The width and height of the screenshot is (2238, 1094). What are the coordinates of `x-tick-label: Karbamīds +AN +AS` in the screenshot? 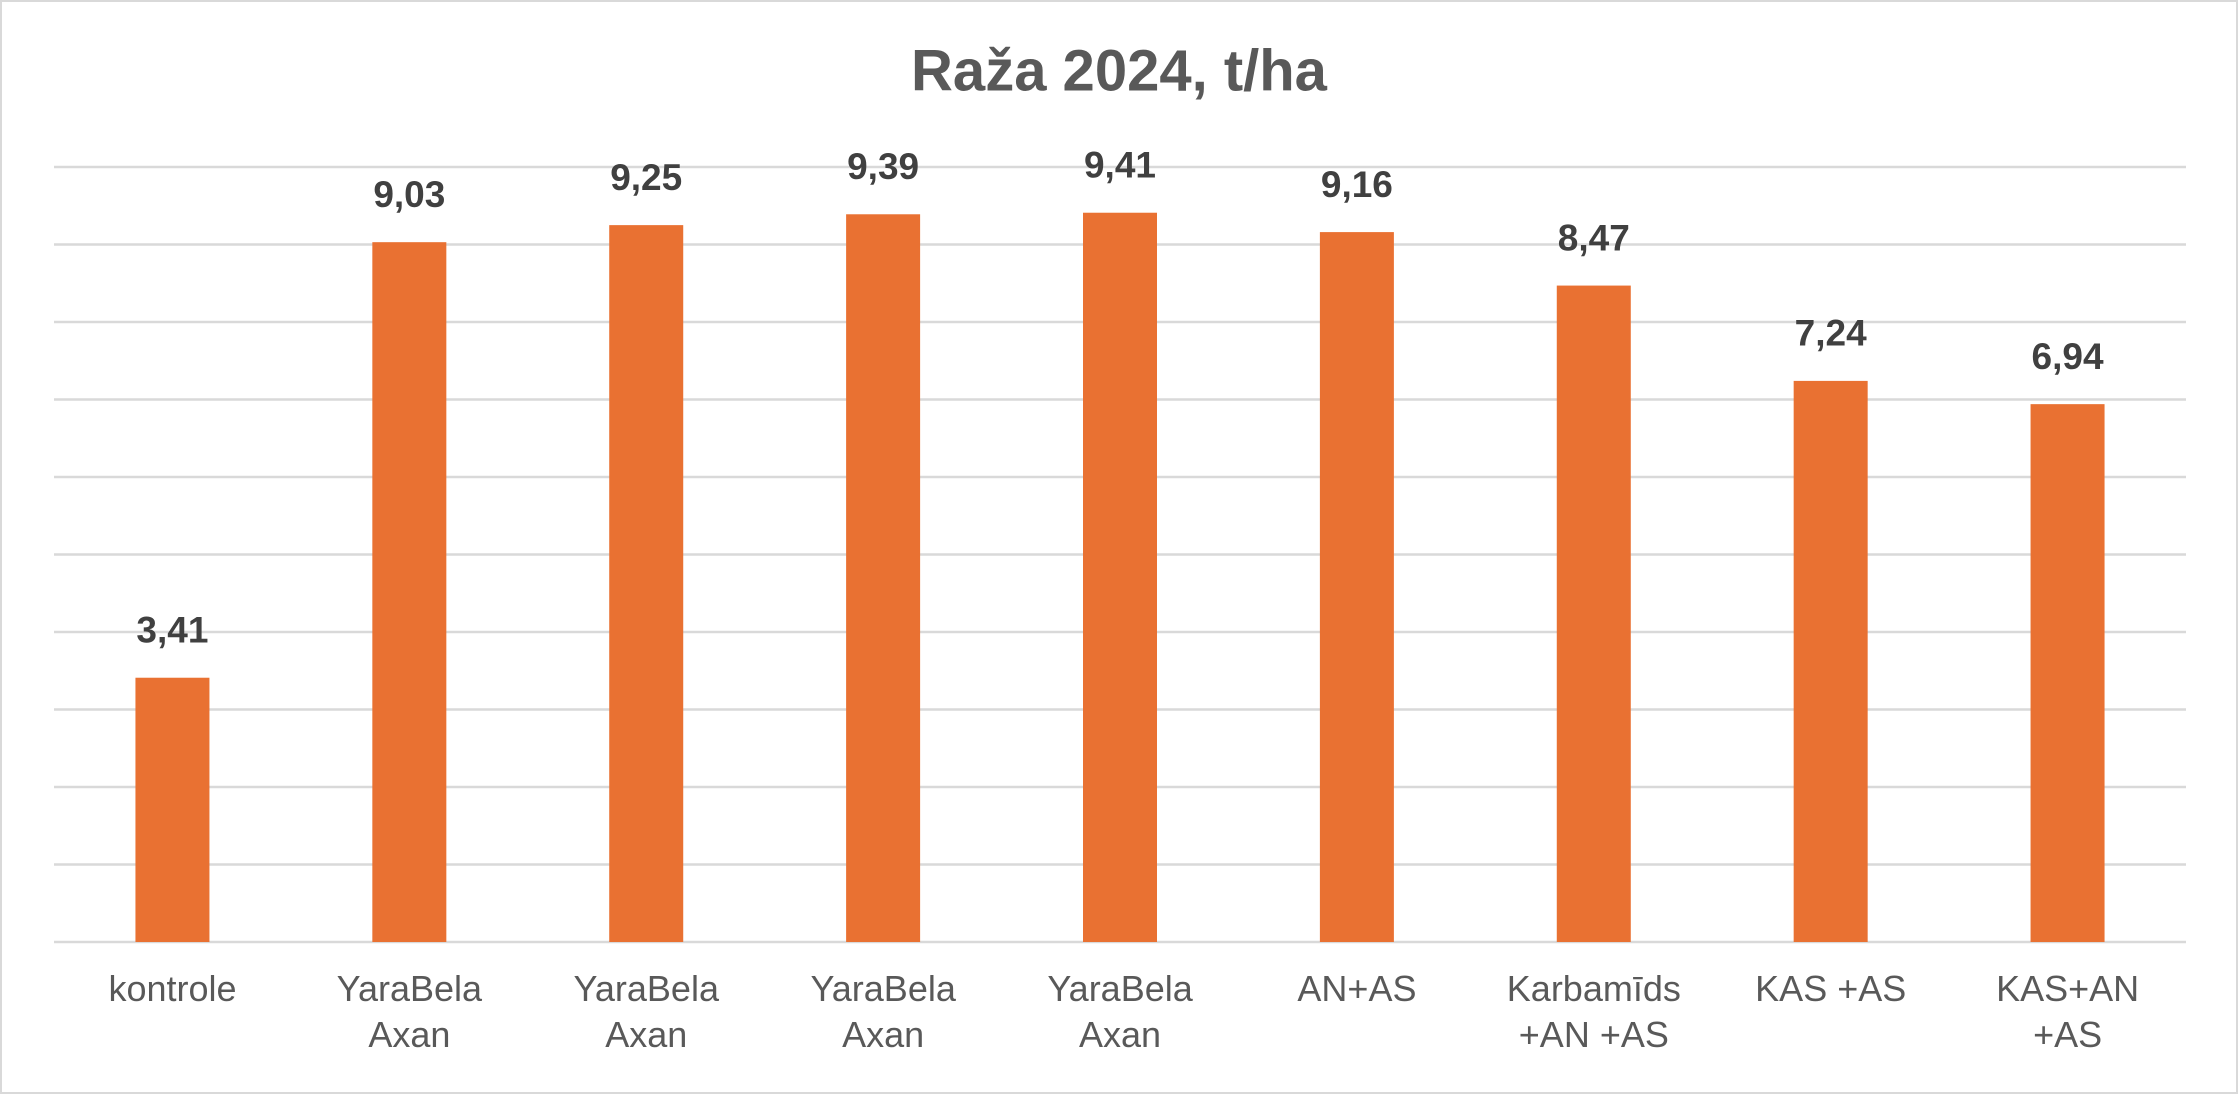 It's located at (1593, 1011).